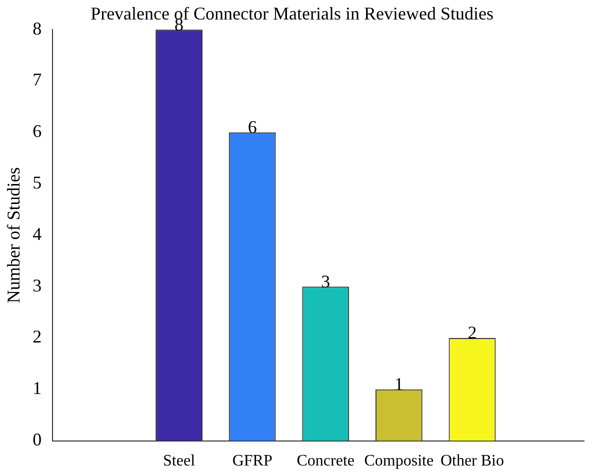  I want to click on y-tick-label: 4, so click(37, 234).